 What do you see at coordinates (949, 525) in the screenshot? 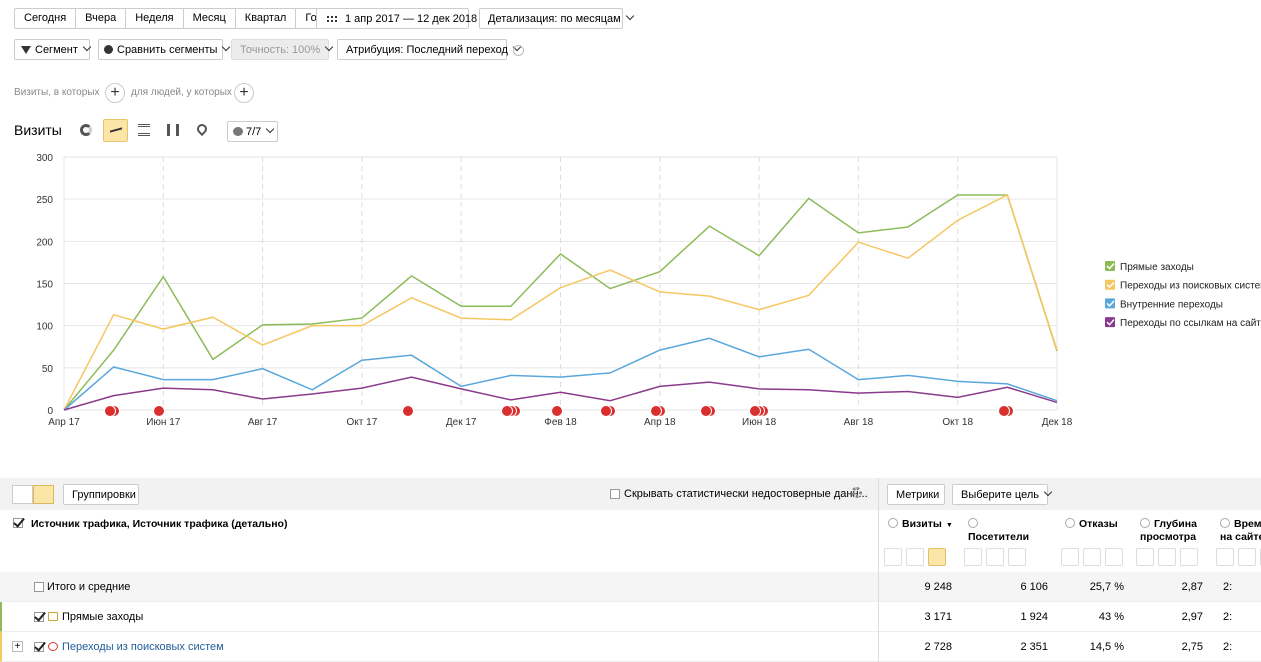
I see `sort-arrow: ▼` at bounding box center [949, 525].